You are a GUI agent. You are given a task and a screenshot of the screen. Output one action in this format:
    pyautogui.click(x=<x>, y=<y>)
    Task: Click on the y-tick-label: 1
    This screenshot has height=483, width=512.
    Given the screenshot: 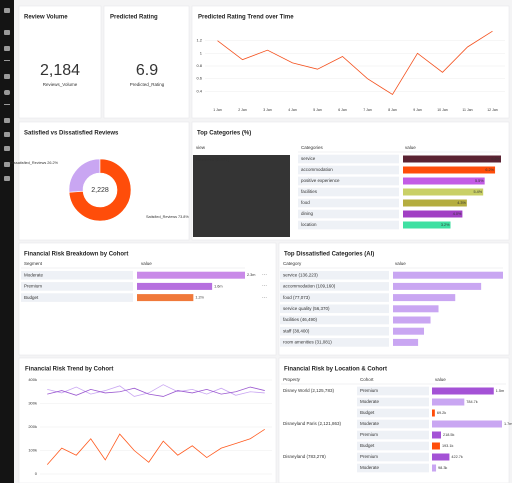 What is the action you would take?
    pyautogui.click(x=201, y=52)
    